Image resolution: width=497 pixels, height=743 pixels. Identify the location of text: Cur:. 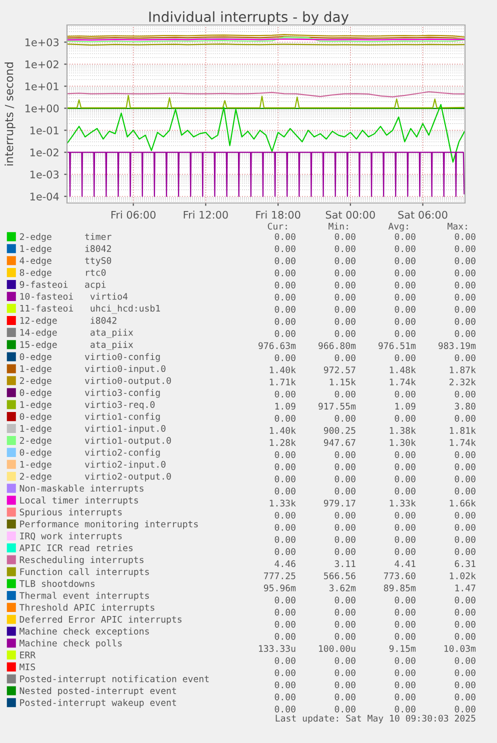
(277, 226).